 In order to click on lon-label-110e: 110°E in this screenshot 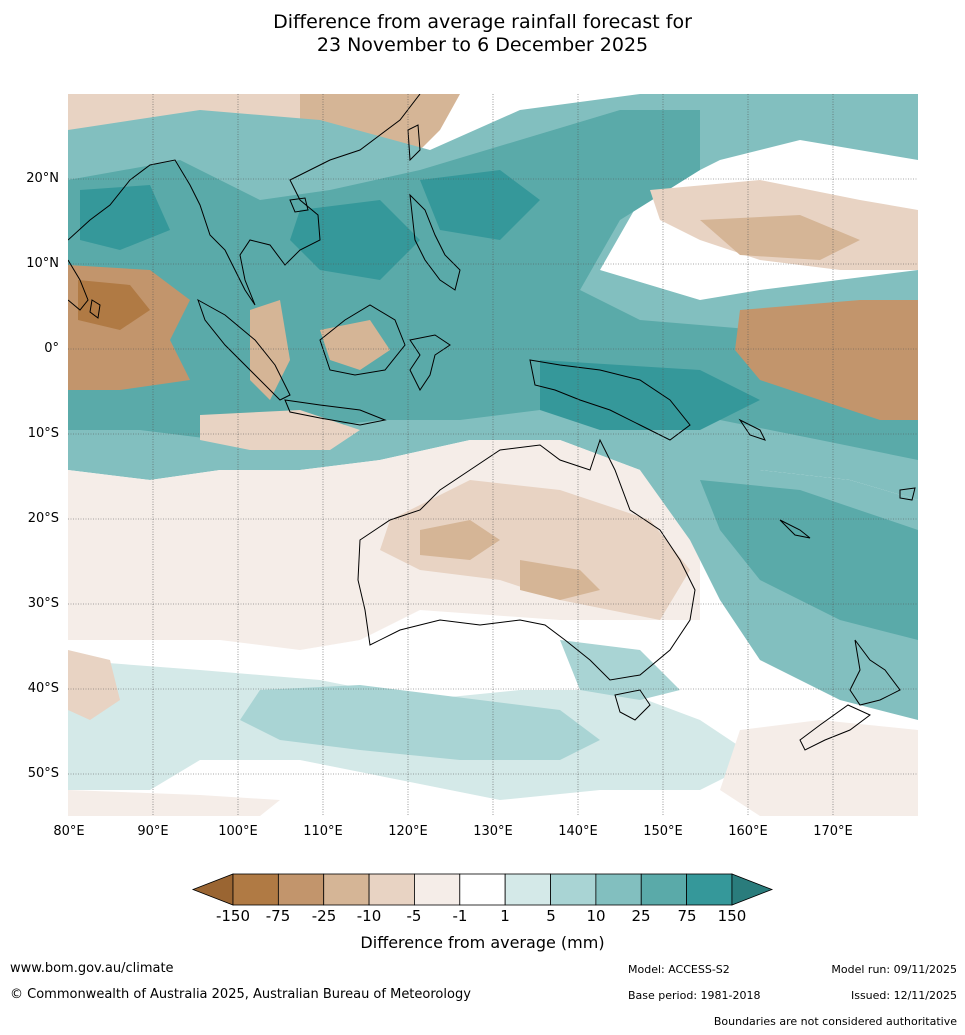, I will do `click(323, 831)`.